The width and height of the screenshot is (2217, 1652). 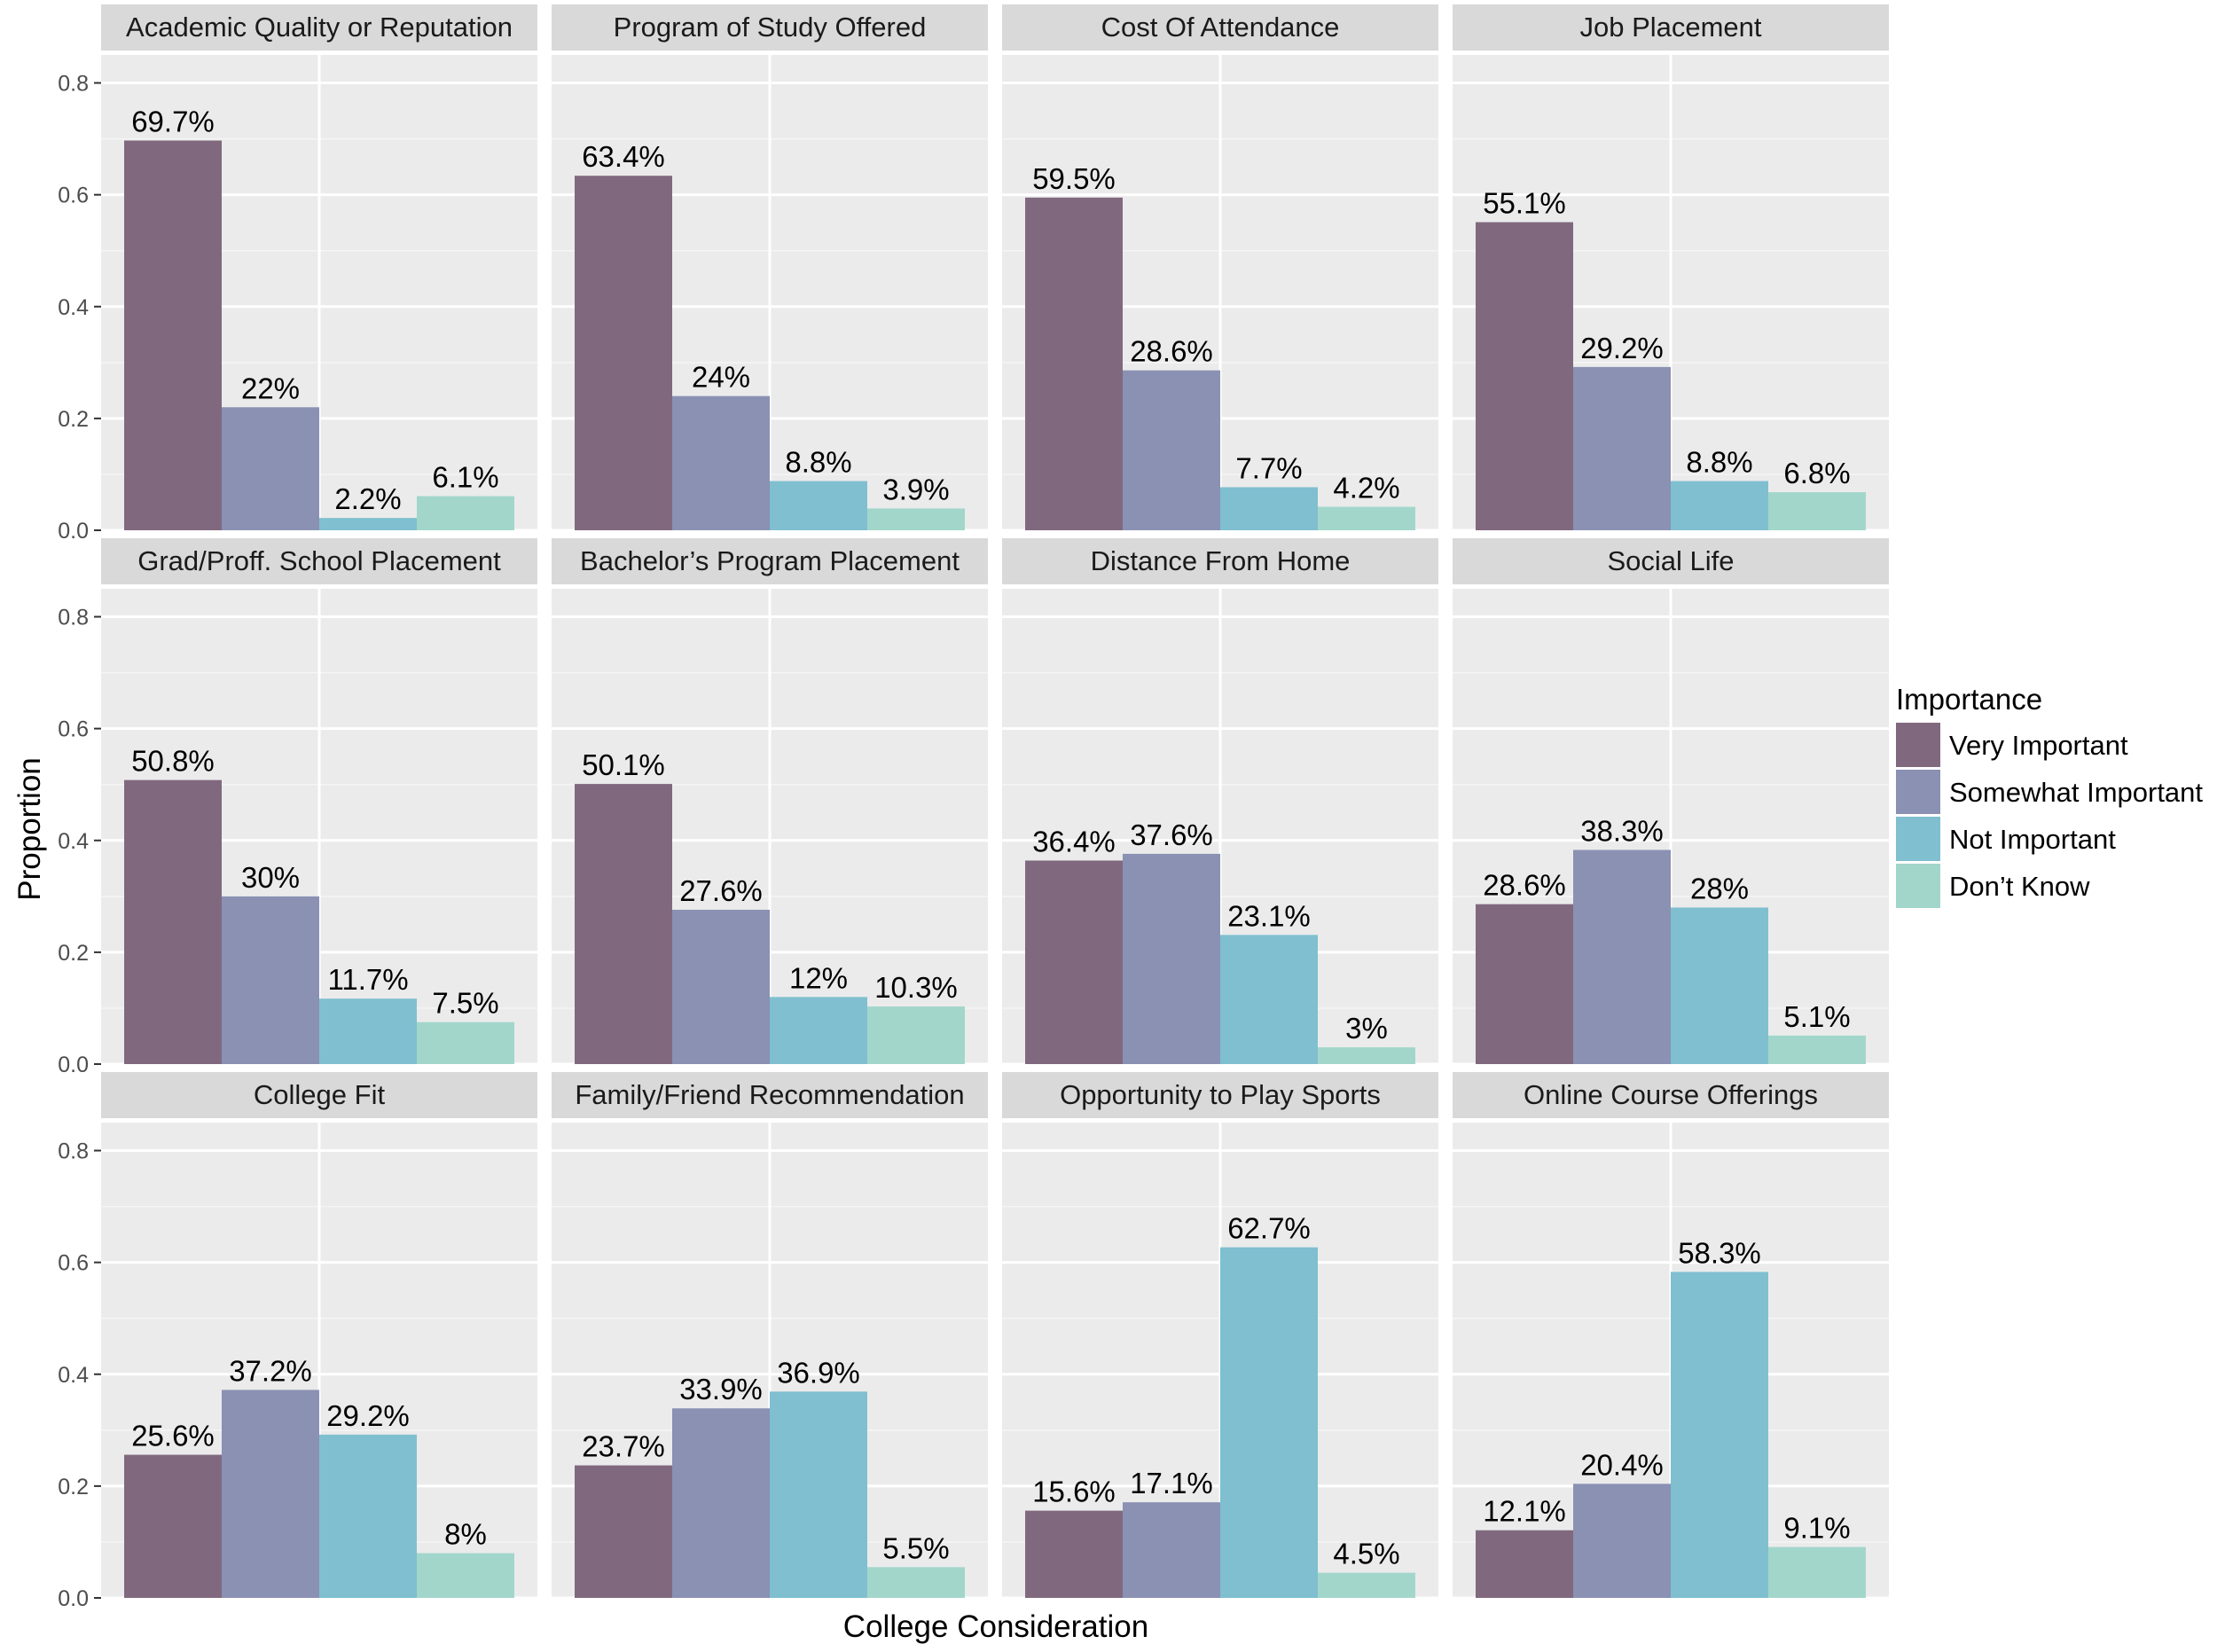 What do you see at coordinates (995, 1626) in the screenshot?
I see `x-axis-title: College Consideration` at bounding box center [995, 1626].